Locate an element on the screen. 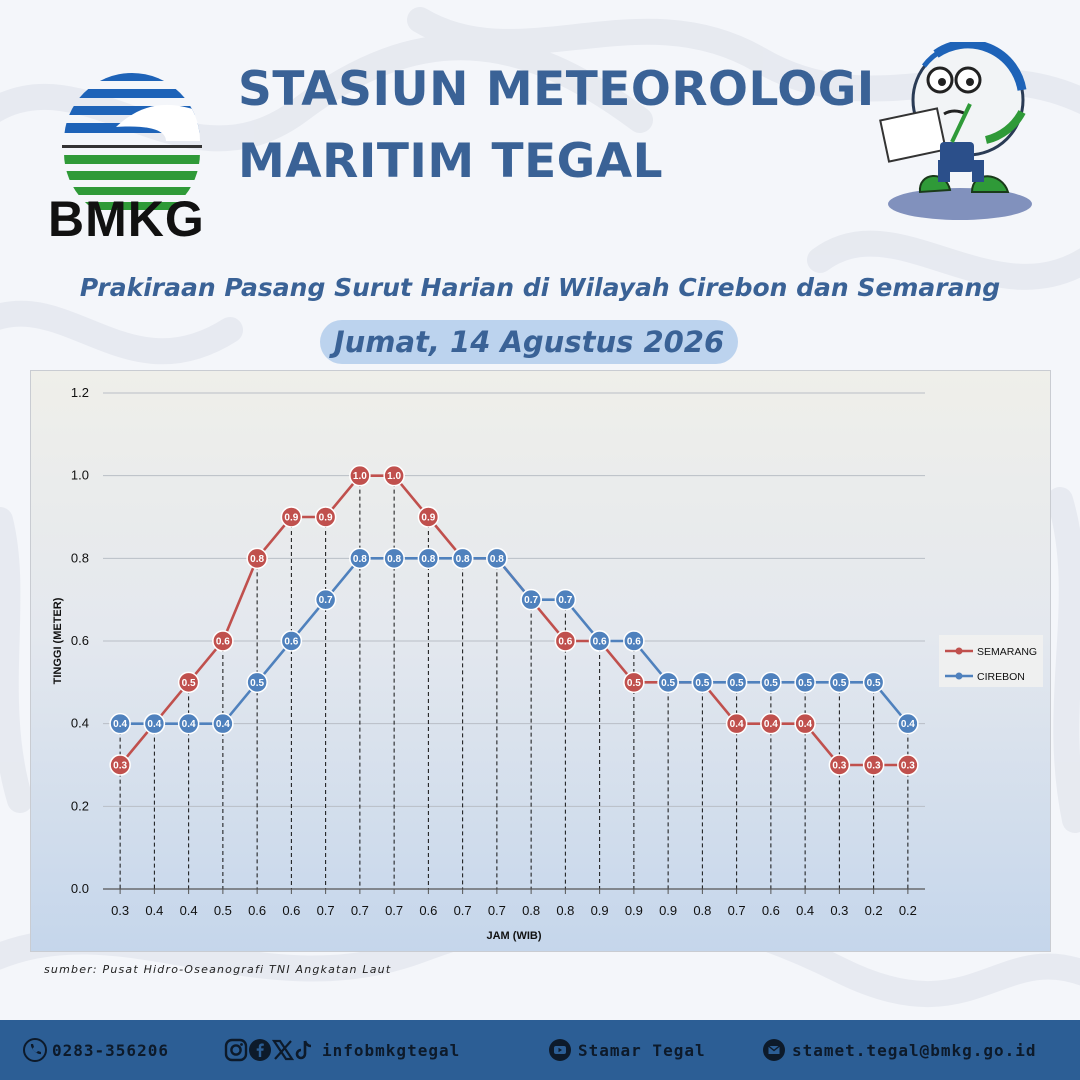 The width and height of the screenshot is (1080, 1080). x-tick-label: 0.5 is located at coordinates (223, 910).